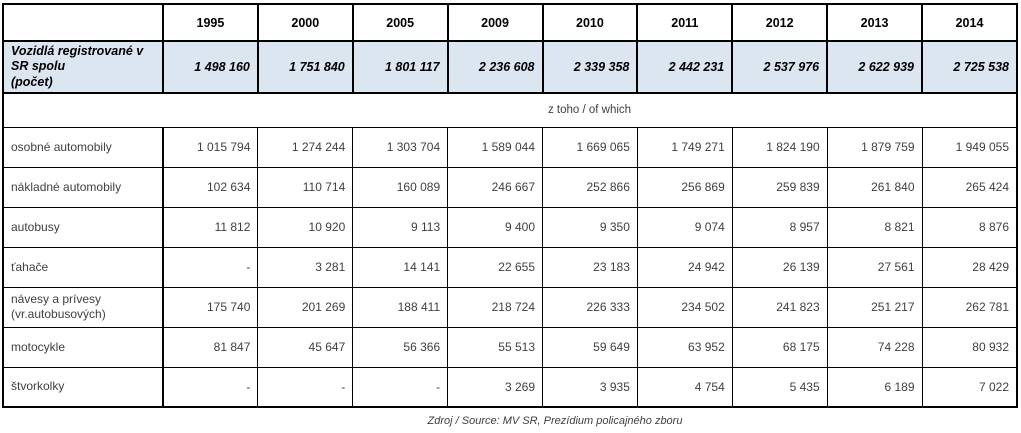  What do you see at coordinates (779, 347) in the screenshot?
I see `data-cell: 68 175` at bounding box center [779, 347].